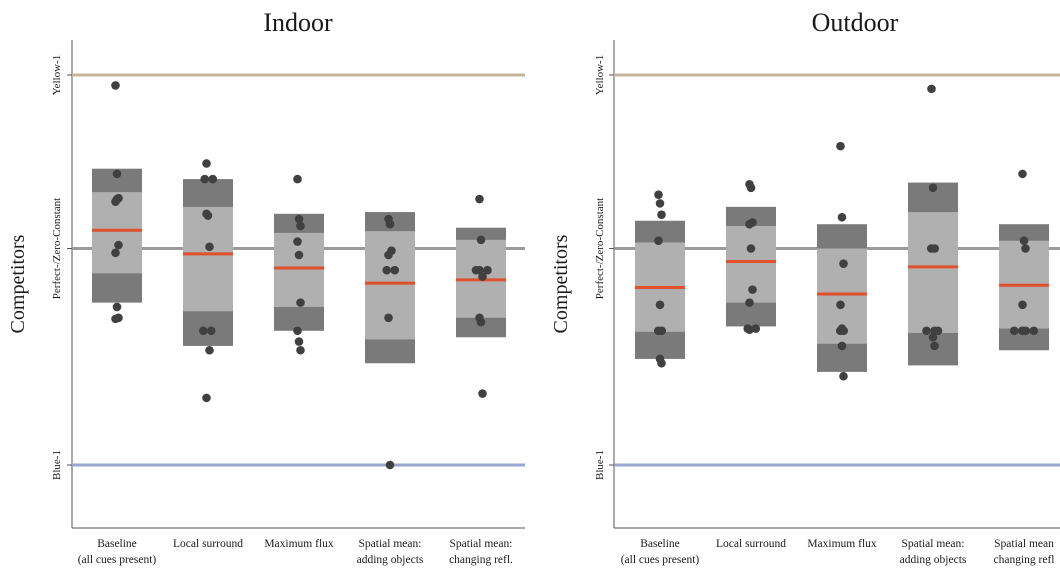 The height and width of the screenshot is (570, 1060). Describe the element at coordinates (18, 283) in the screenshot. I see `y-axis-label: Competitors` at that location.